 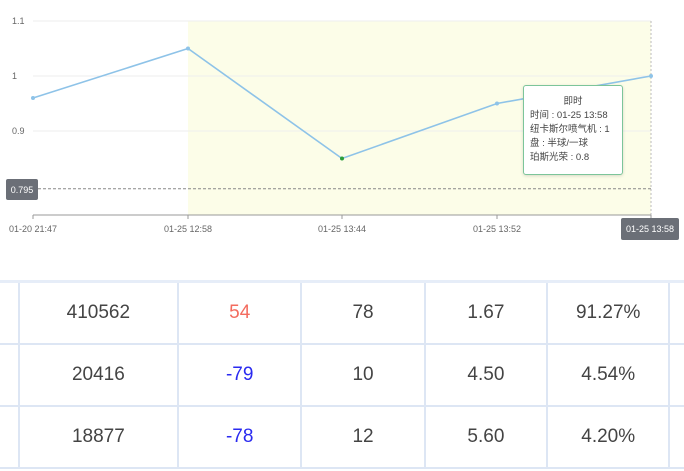 I want to click on x-tick-label: 01-25 13:52, so click(x=497, y=229).